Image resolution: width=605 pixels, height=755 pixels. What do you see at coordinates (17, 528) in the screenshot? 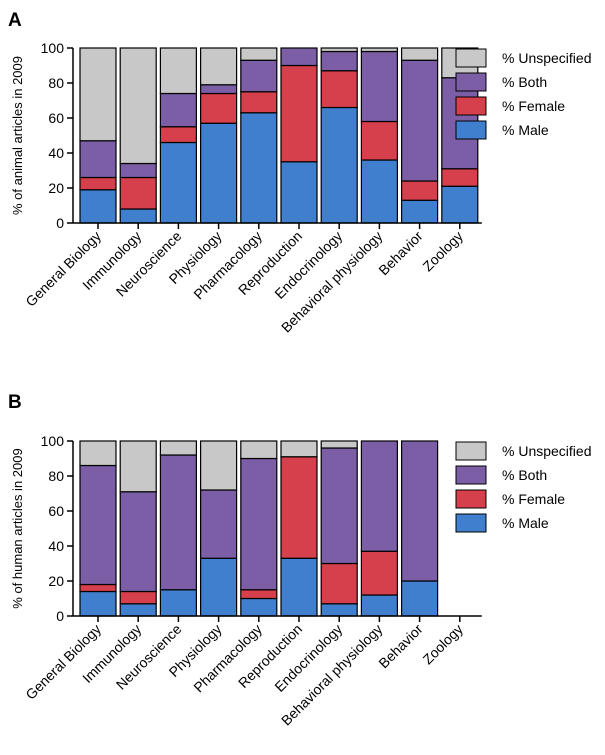
I see `y-axis-label: % of human articles in 2009` at bounding box center [17, 528].